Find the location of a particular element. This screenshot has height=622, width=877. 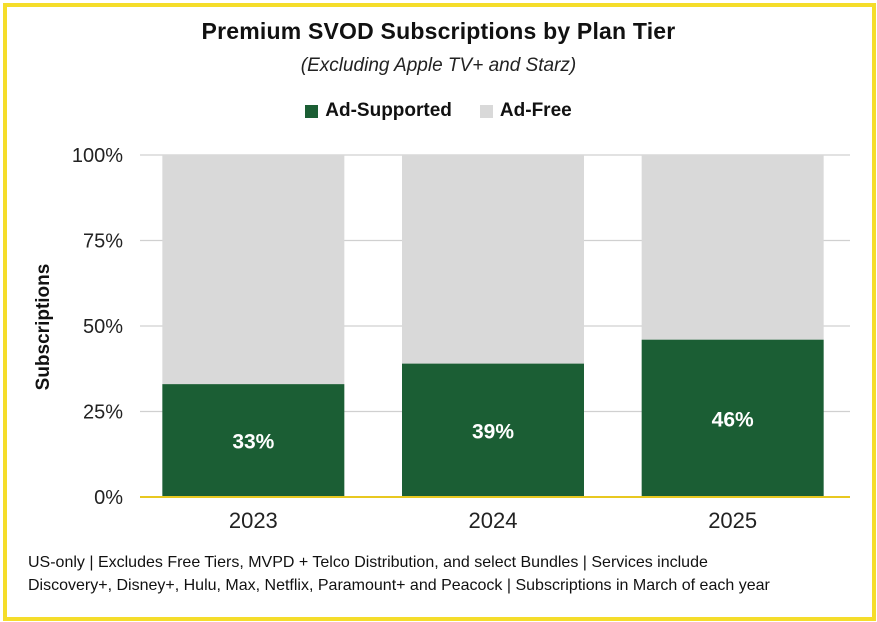

y-tick-label: 75% is located at coordinates (103, 242).